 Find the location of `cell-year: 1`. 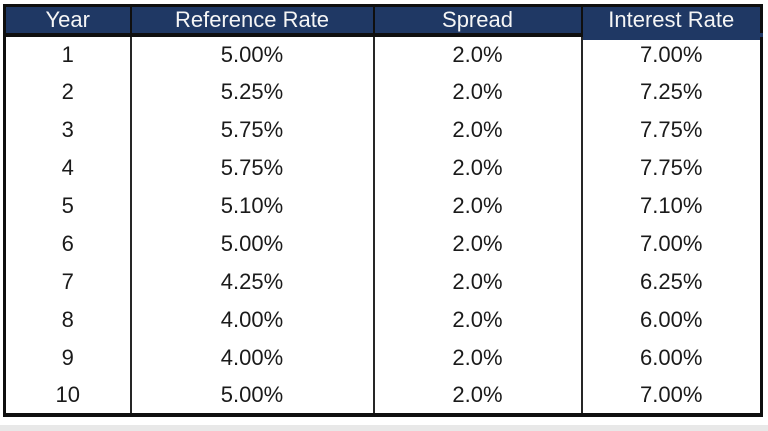

cell-year: 1 is located at coordinates (67, 54).